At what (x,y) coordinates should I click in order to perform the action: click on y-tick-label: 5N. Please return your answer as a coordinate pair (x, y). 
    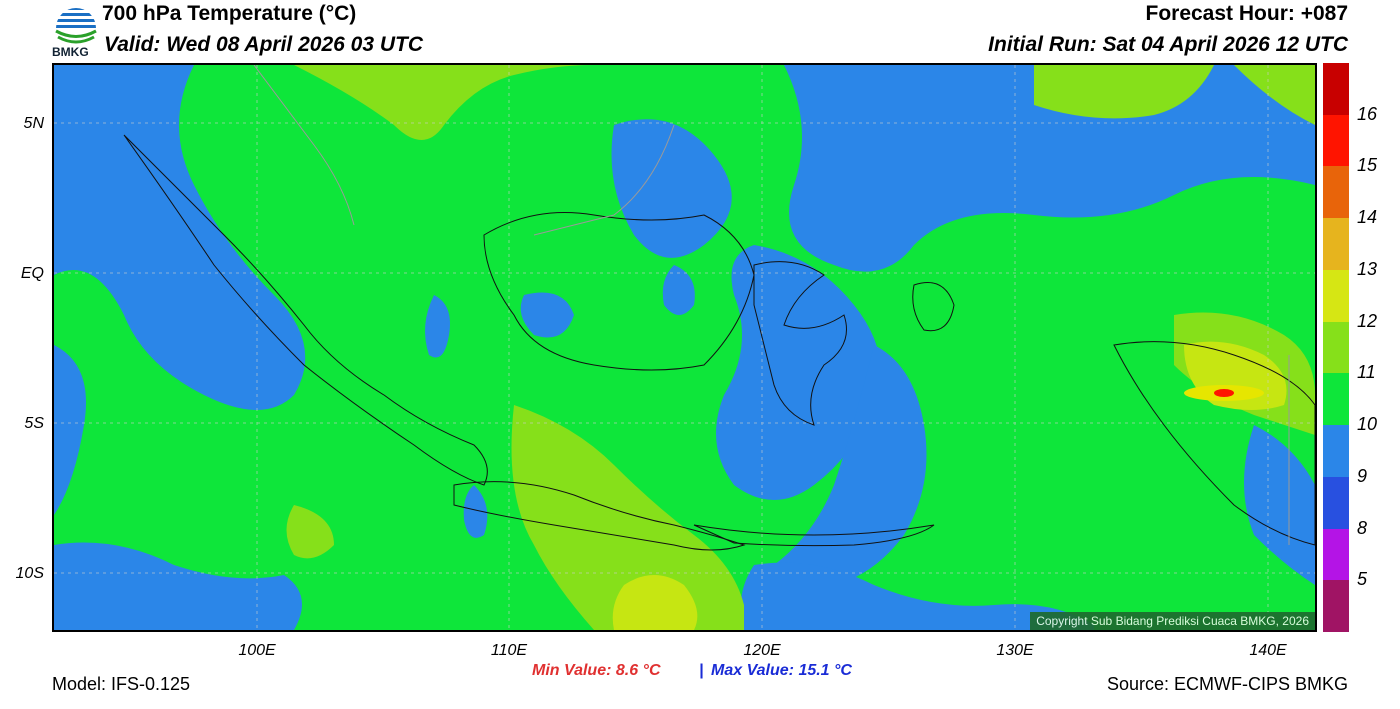
    Looking at the image, I should click on (33, 123).